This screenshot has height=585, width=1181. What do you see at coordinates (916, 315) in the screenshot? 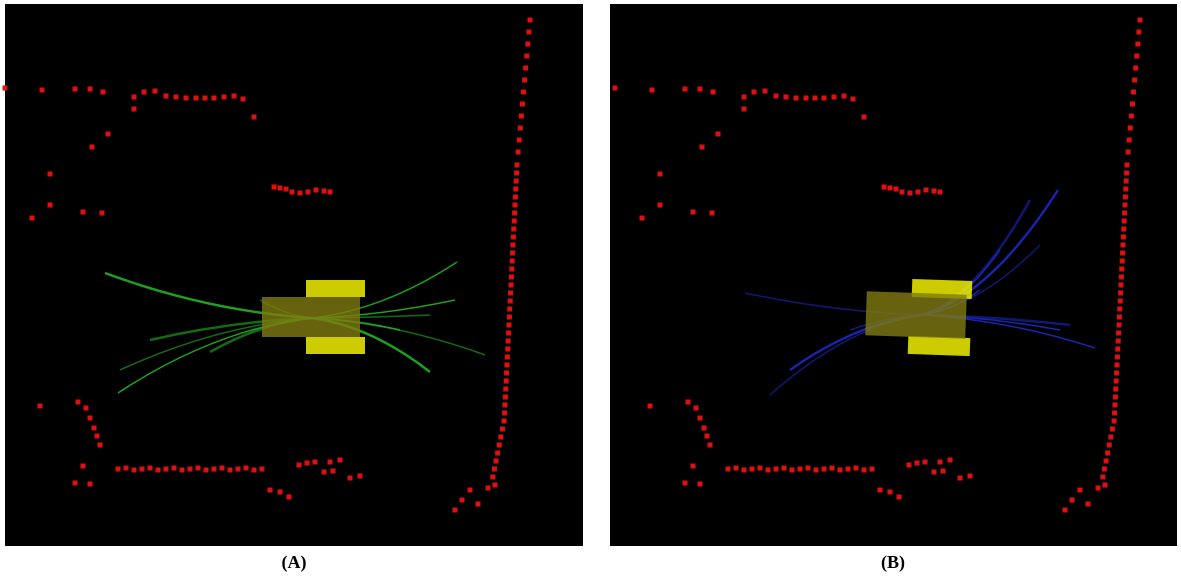
I see `robot-part` at bounding box center [916, 315].